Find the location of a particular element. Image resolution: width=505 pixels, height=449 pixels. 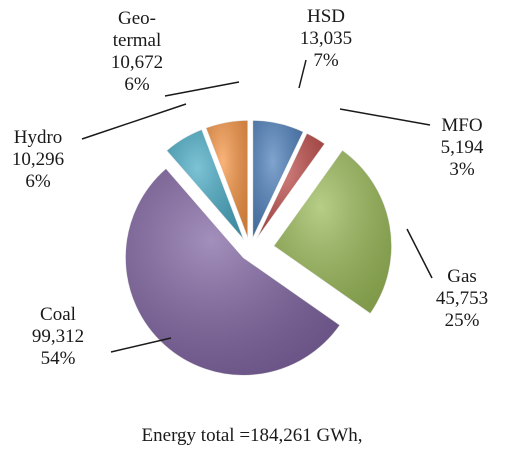

slice-value: 99,312 is located at coordinates (58, 336).